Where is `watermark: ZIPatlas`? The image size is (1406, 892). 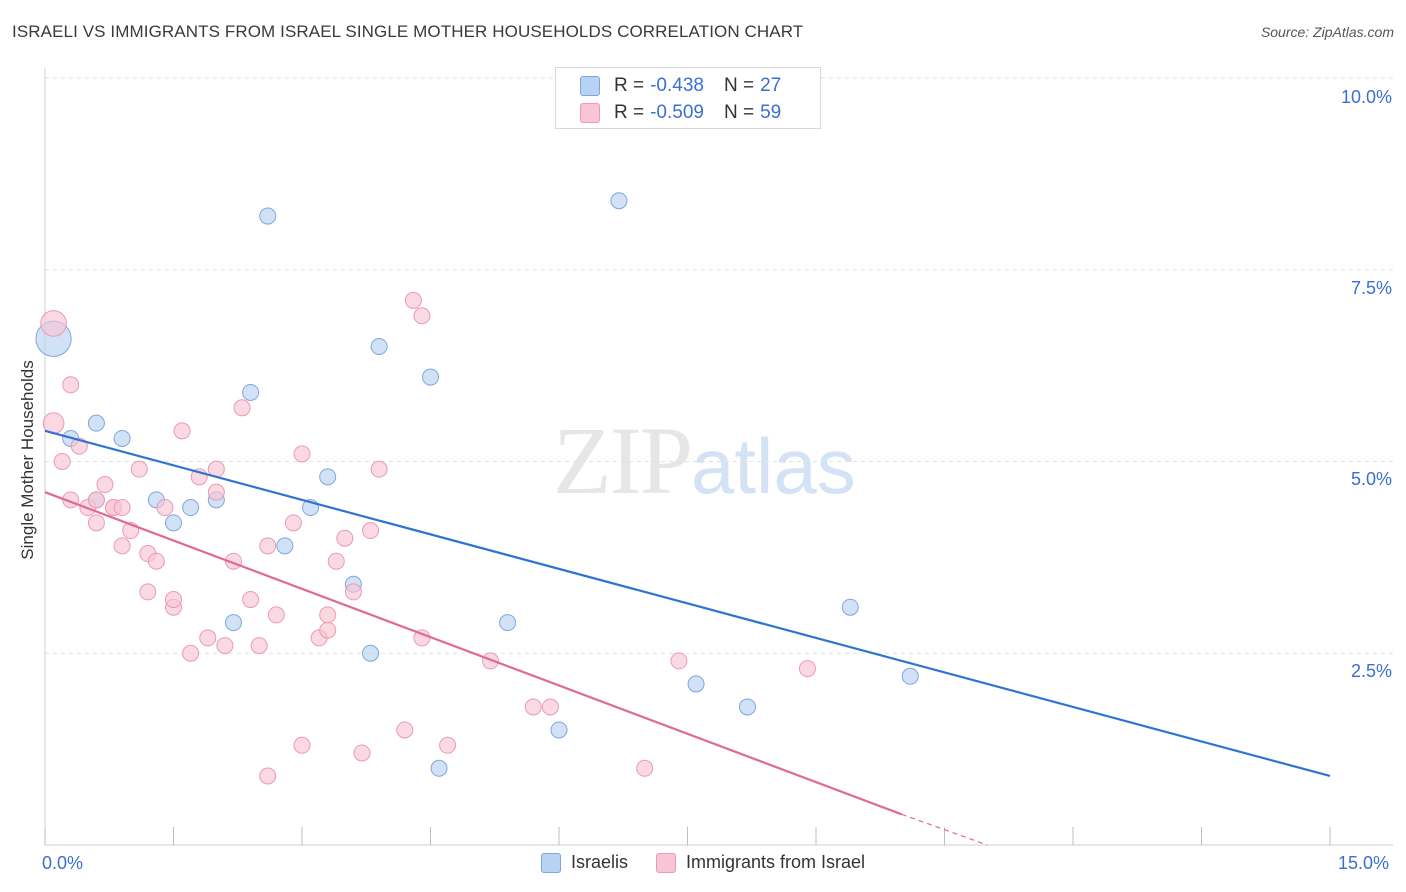 watermark: ZIPatlas is located at coordinates (704, 460).